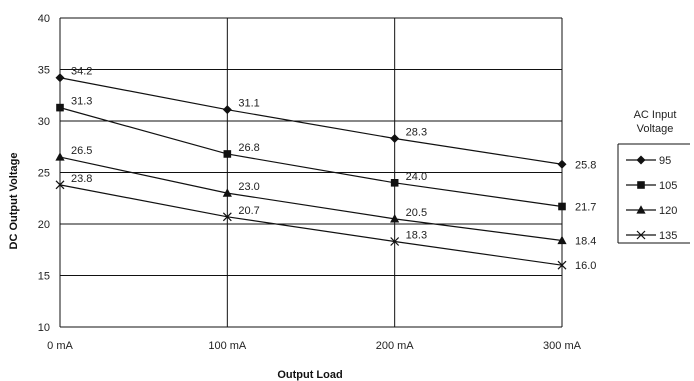 This screenshot has width=694, height=381. Describe the element at coordinates (227, 346) in the screenshot. I see `x-tick-label-1: 100 mA` at that location.